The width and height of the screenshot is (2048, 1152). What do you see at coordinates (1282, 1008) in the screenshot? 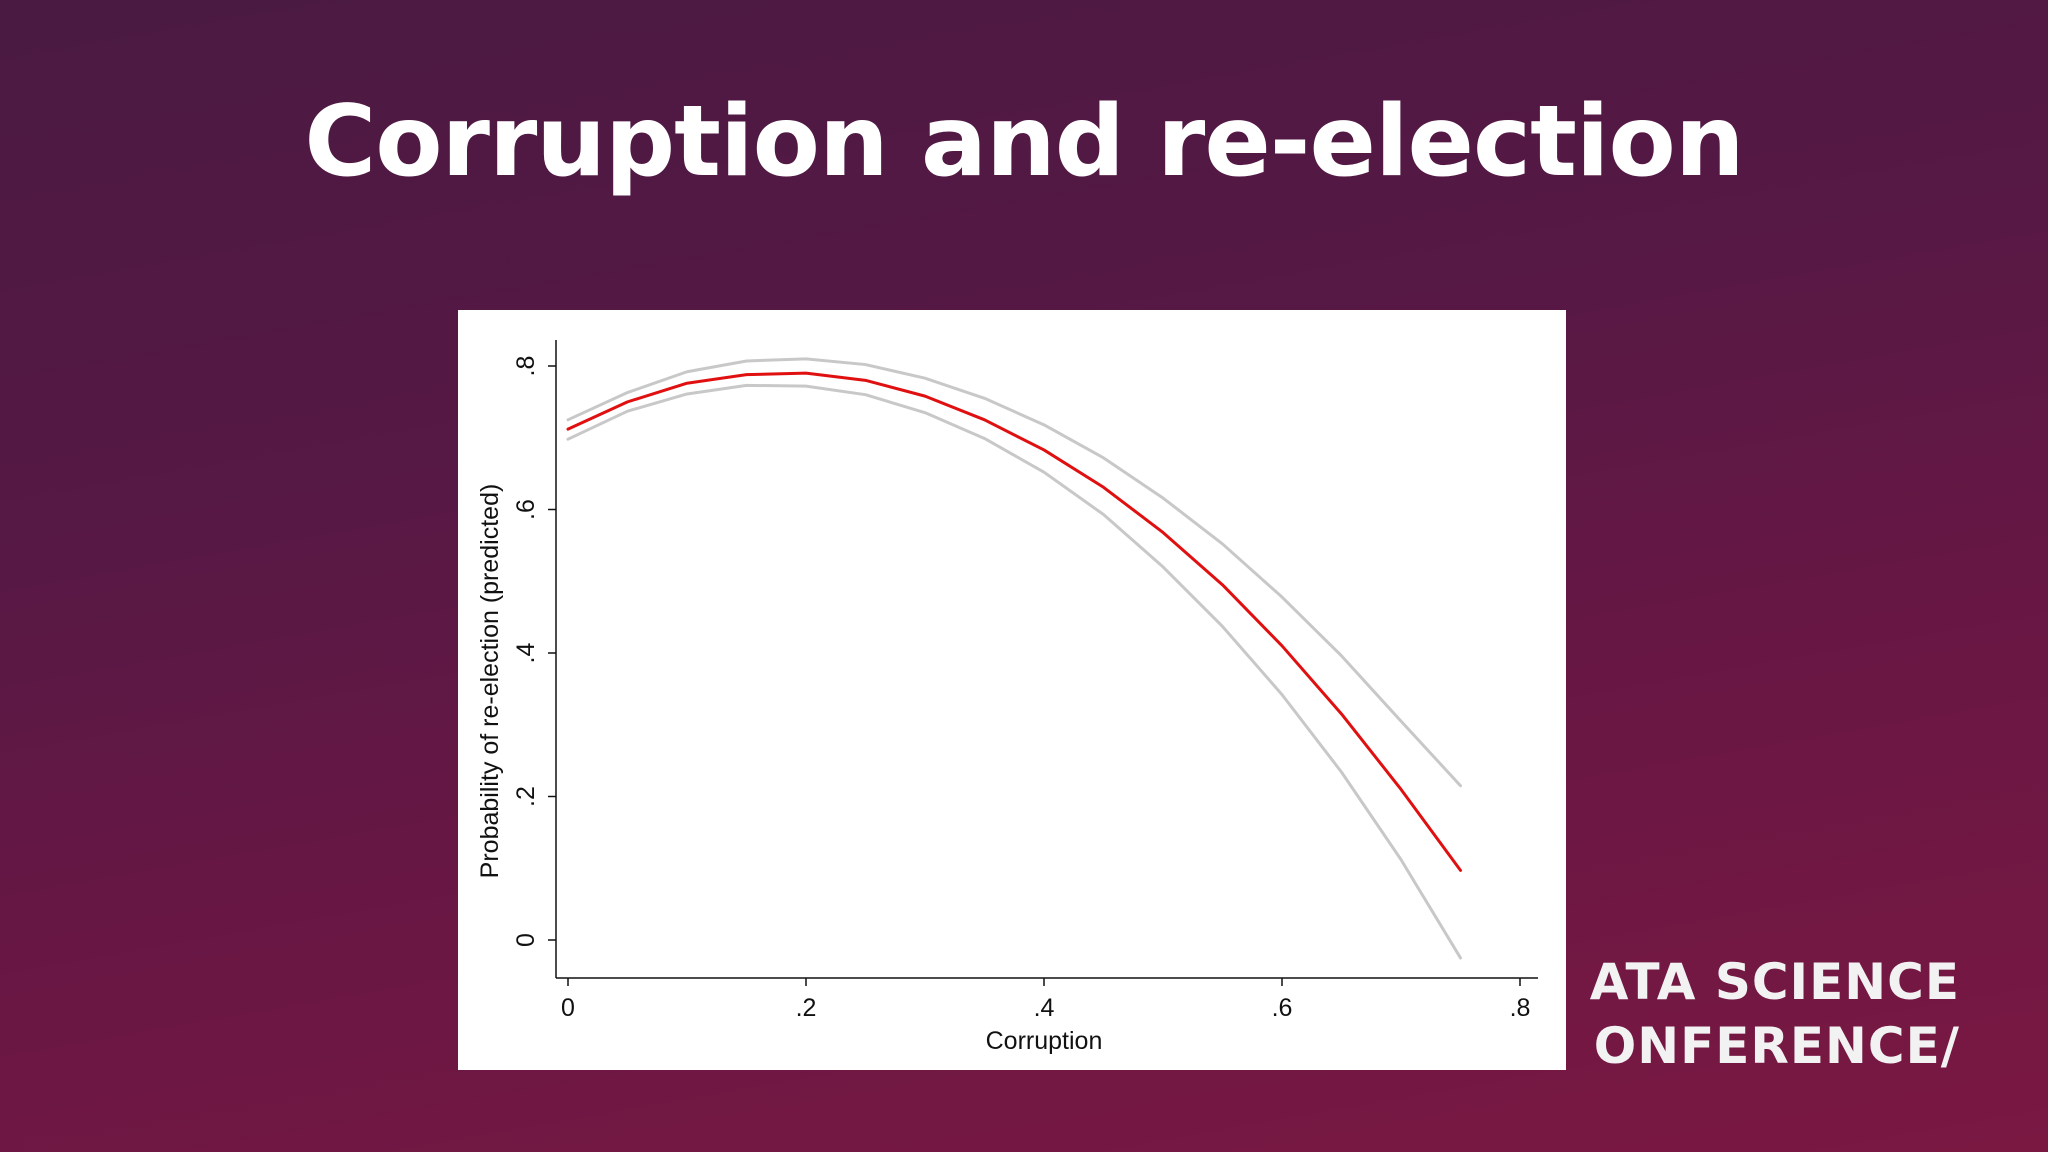
I see `x-tick-label: .6` at bounding box center [1282, 1008].